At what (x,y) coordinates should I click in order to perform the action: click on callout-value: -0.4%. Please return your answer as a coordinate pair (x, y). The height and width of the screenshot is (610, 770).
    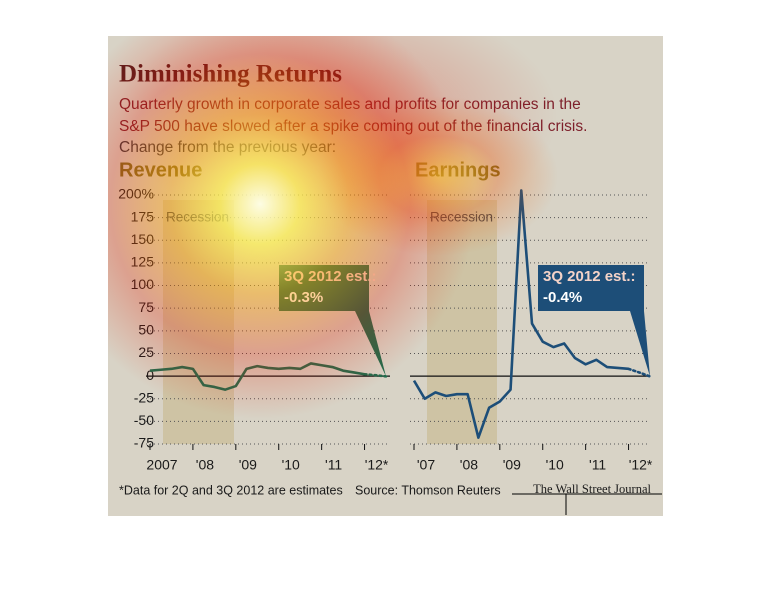
    Looking at the image, I should click on (562, 297).